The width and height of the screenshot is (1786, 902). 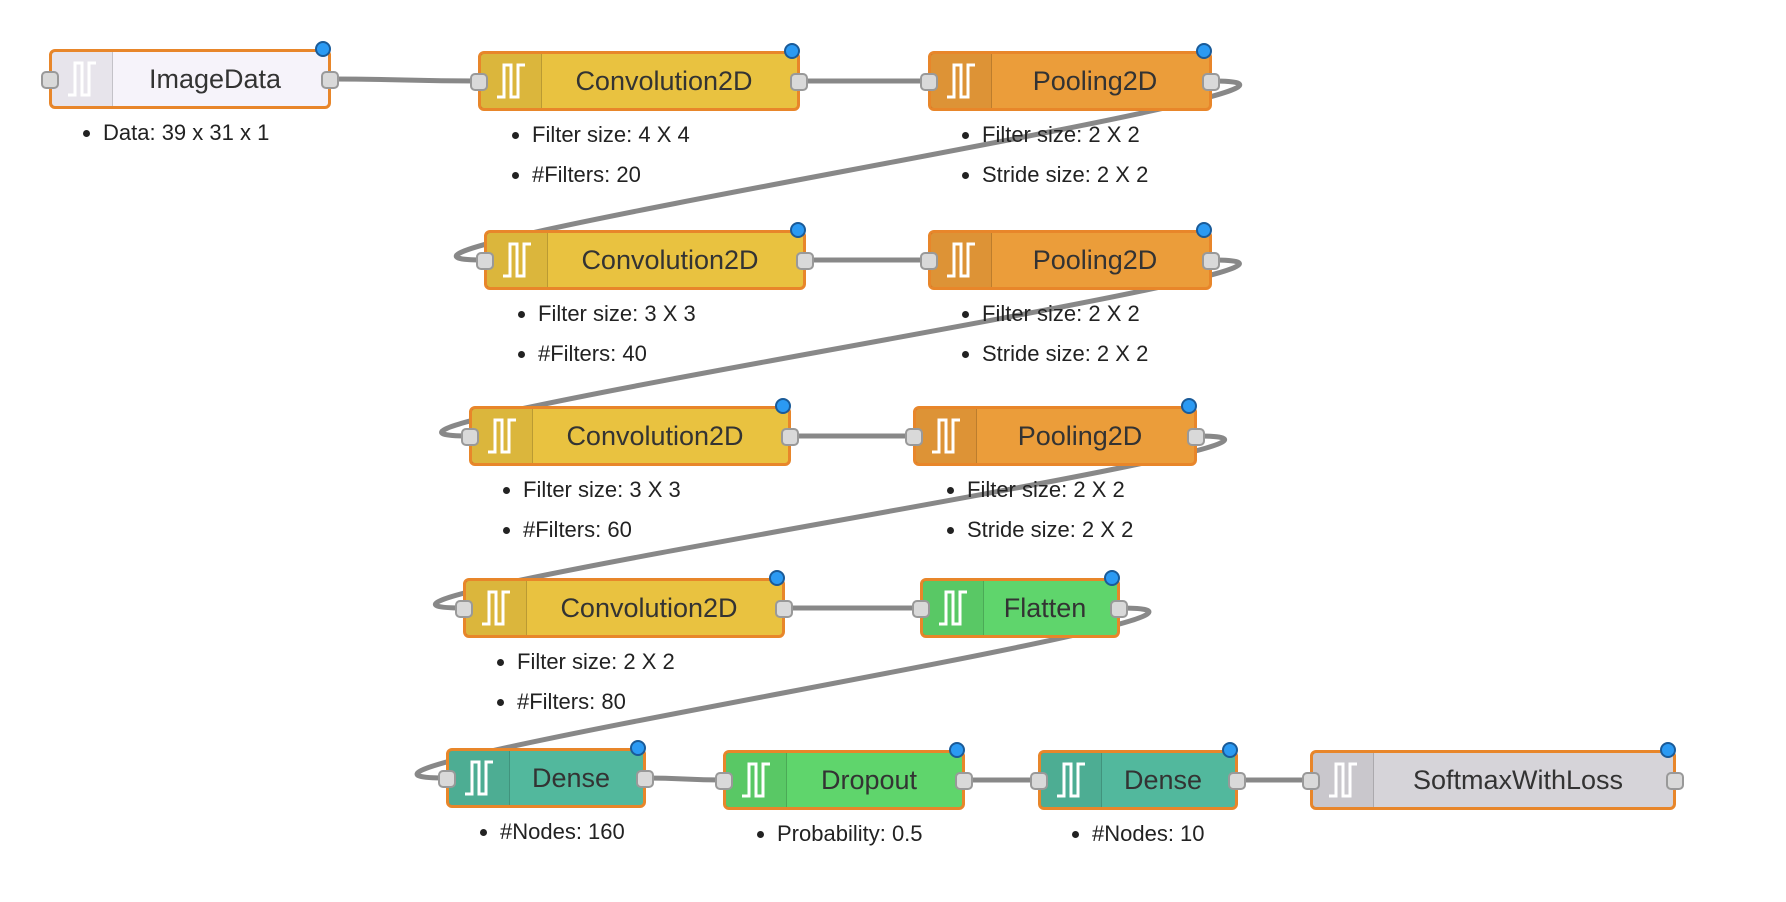 I want to click on property-item: Filter size: 3 X 3, so click(x=602, y=490).